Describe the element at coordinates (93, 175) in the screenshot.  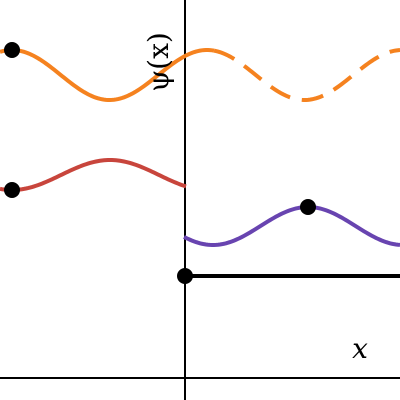
I see `red-wave` at that location.